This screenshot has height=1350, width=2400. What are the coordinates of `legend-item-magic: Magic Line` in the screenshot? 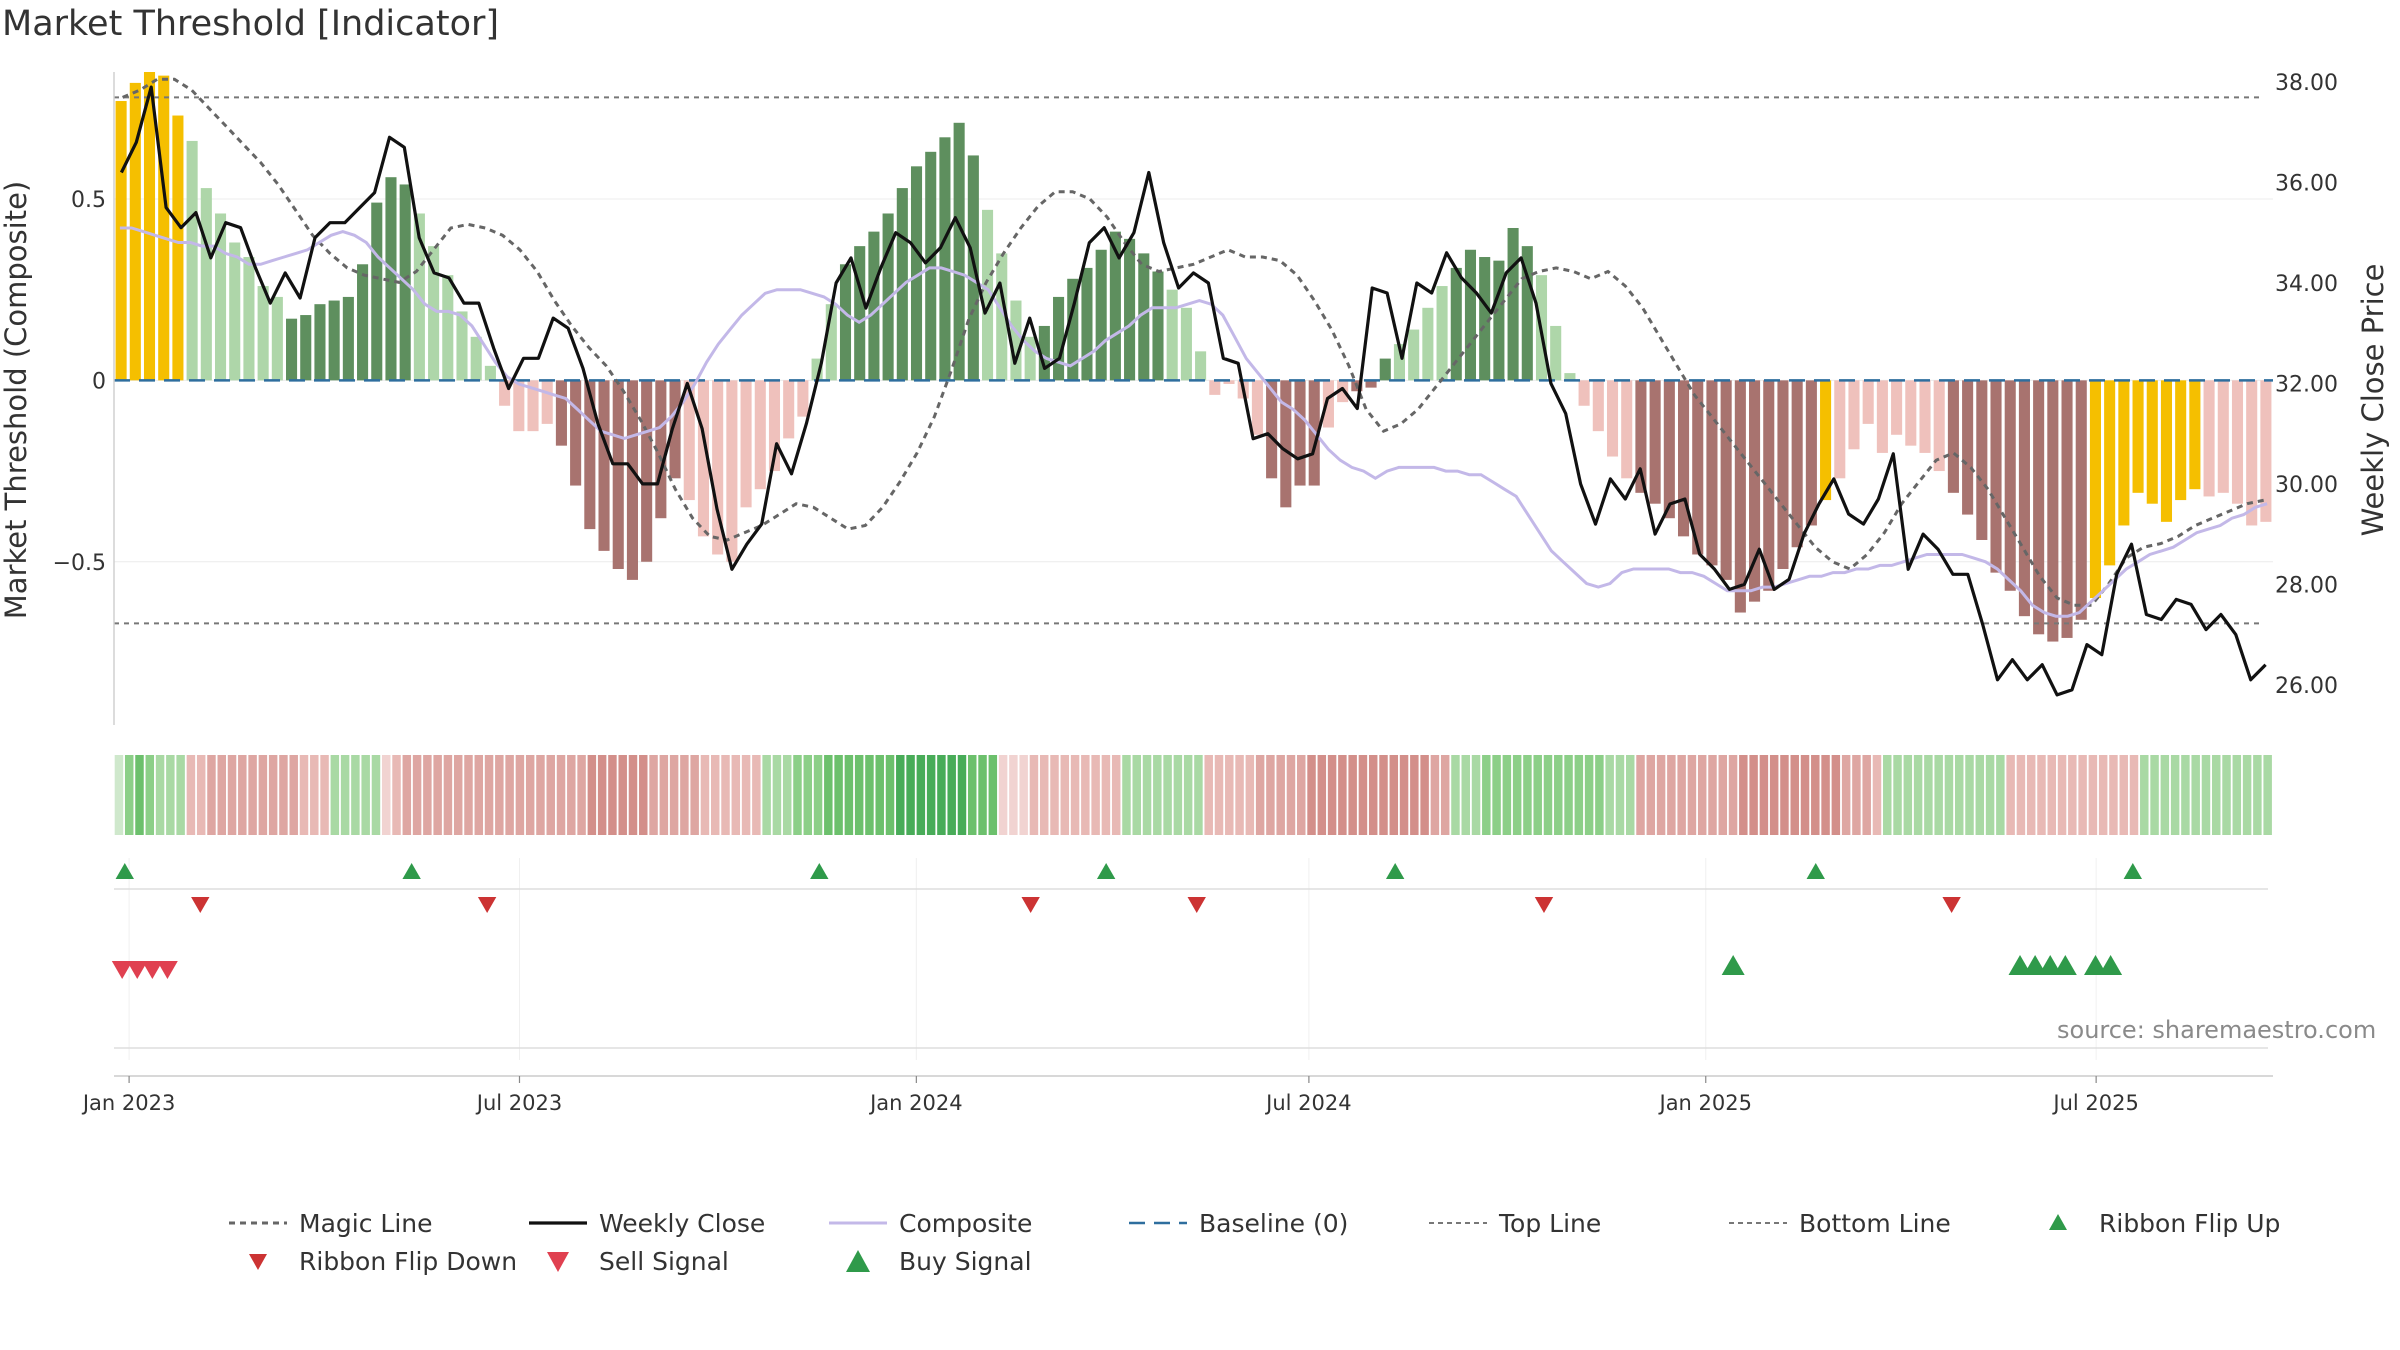 It's located at (329, 1223).